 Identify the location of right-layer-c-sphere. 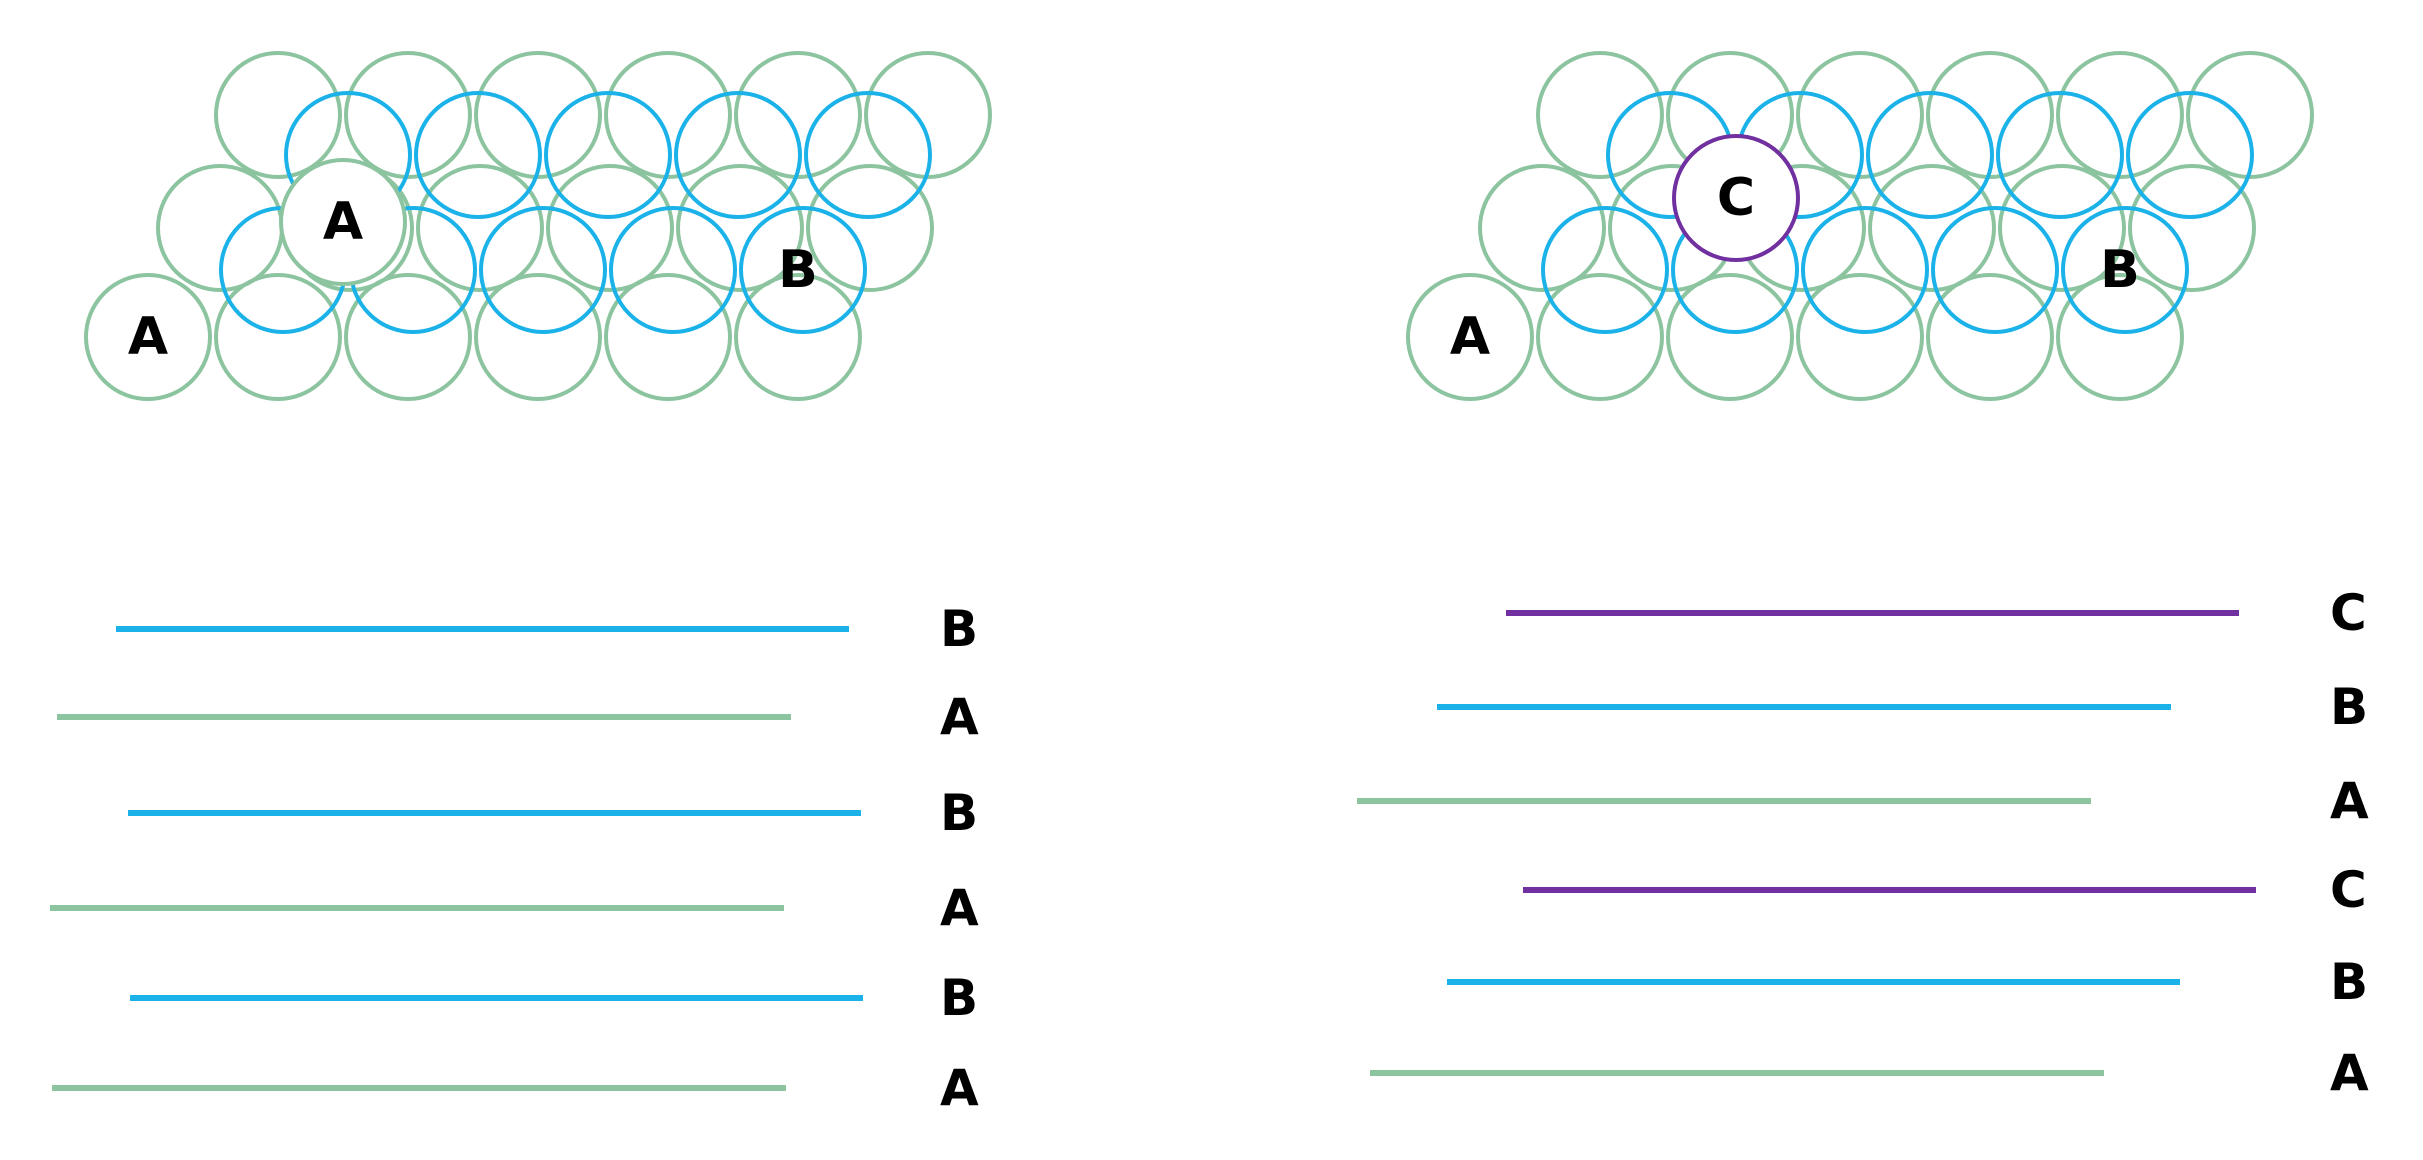
(1736, 198).